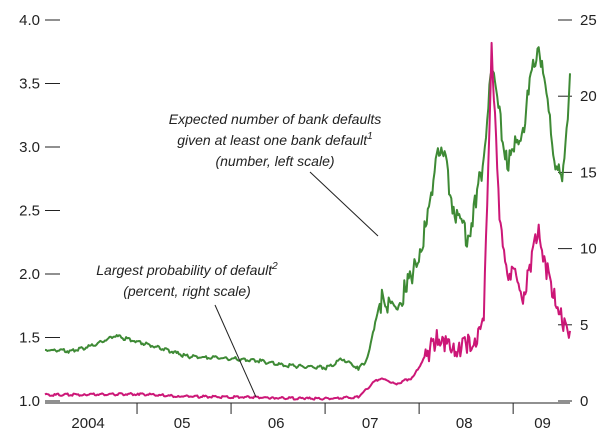  I want to click on y-right-tick-label: 25, so click(588, 20).